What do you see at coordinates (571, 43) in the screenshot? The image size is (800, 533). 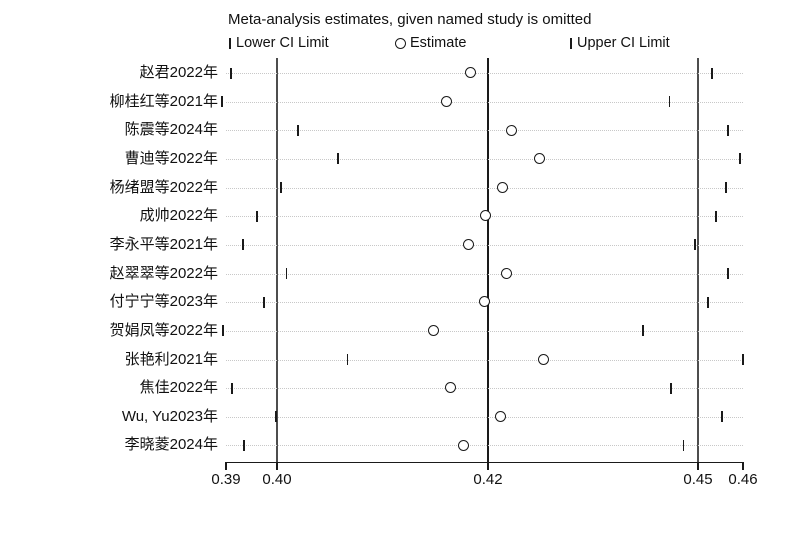 I see `upper-ci-marker-icon` at bounding box center [571, 43].